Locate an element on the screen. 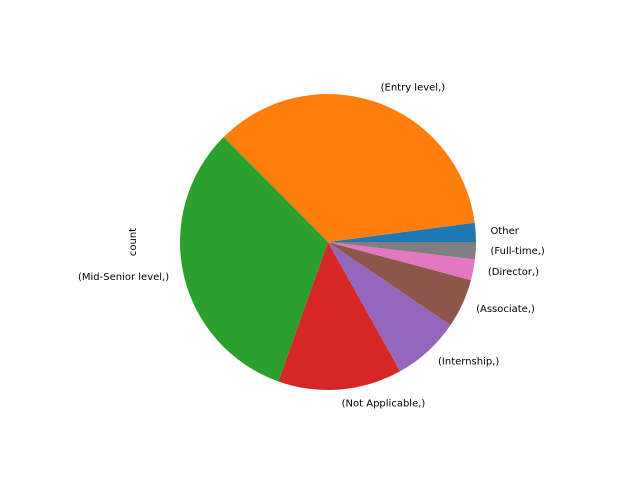 Image resolution: width=640 pixels, height=480 pixels. slice-label-internship: (Internship,) is located at coordinates (468, 362).